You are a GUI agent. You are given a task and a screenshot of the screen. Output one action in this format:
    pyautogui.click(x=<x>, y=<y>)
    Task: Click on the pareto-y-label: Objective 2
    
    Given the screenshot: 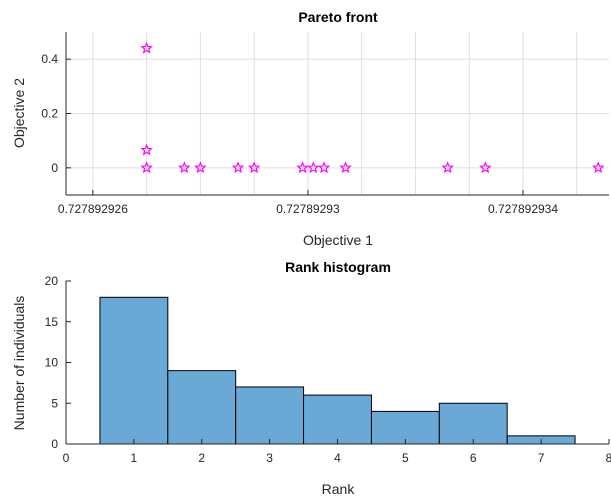 What is the action you would take?
    pyautogui.click(x=19, y=113)
    